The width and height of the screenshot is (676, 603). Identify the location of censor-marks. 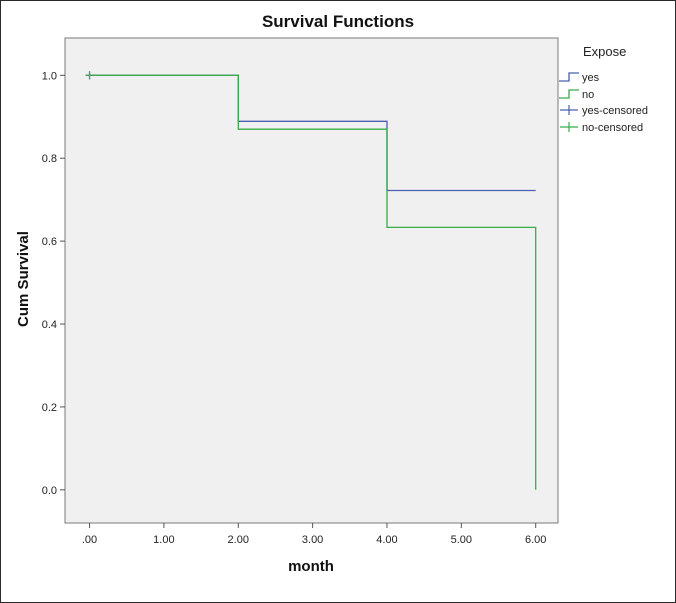
(89, 75).